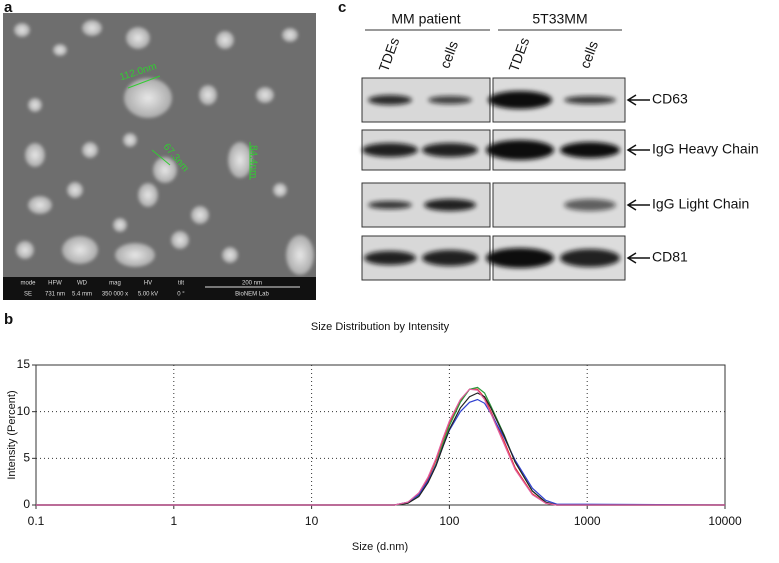 This screenshot has width=779, height=563. Describe the element at coordinates (28, 284) in the screenshot. I see `info-key: mode` at that location.